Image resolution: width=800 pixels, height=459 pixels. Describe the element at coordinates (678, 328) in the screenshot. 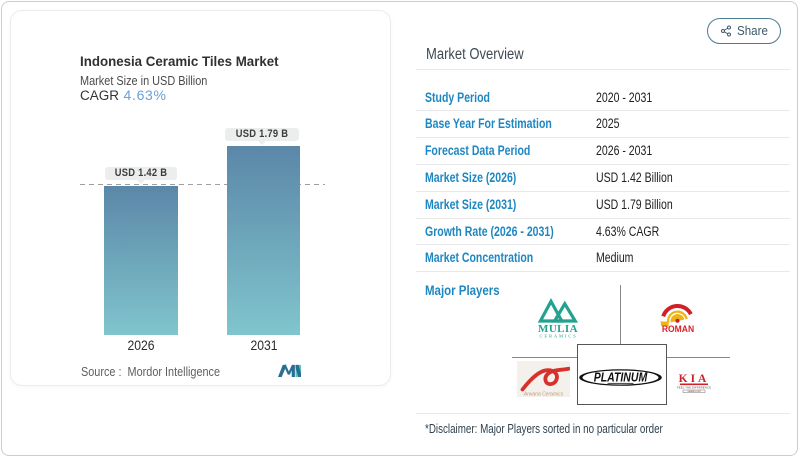

I see `svg-text: ROMAN` at that location.